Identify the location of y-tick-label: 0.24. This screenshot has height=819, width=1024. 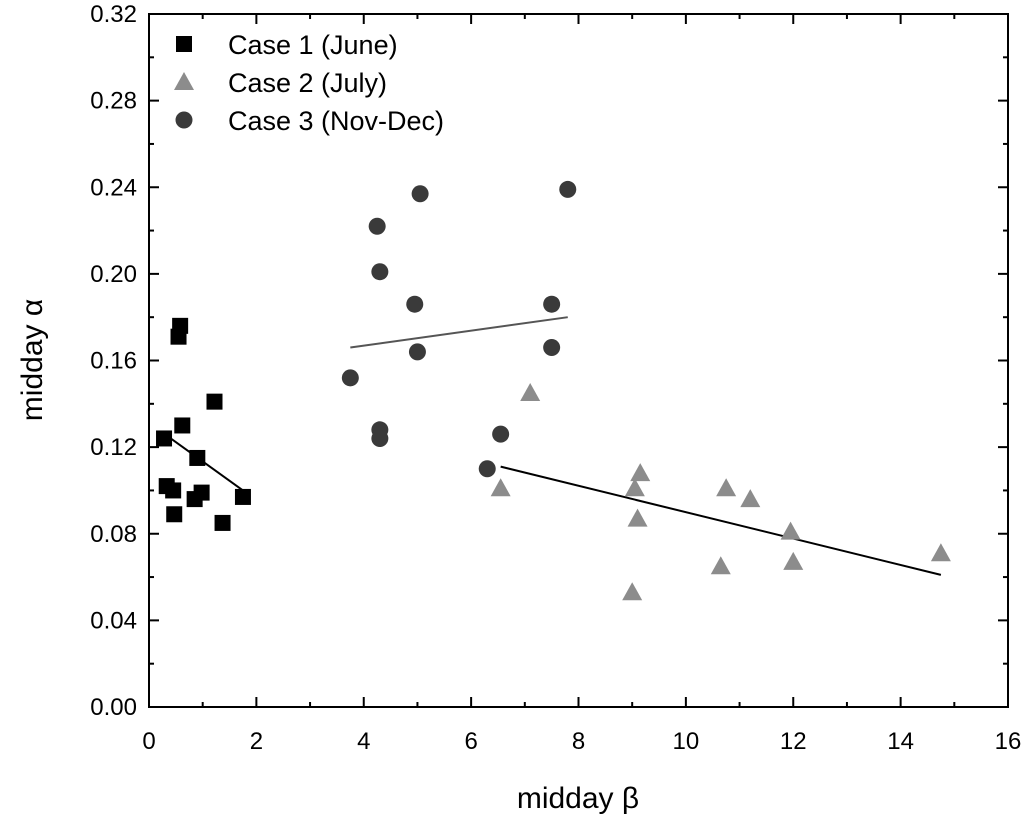
(113, 187).